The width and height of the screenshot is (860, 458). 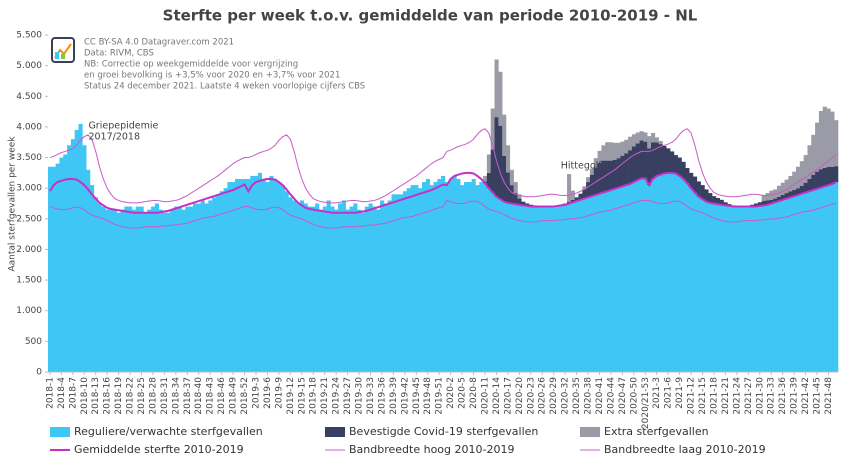 I want to click on x-tick-label: 2020-38, so click(x=589, y=396).